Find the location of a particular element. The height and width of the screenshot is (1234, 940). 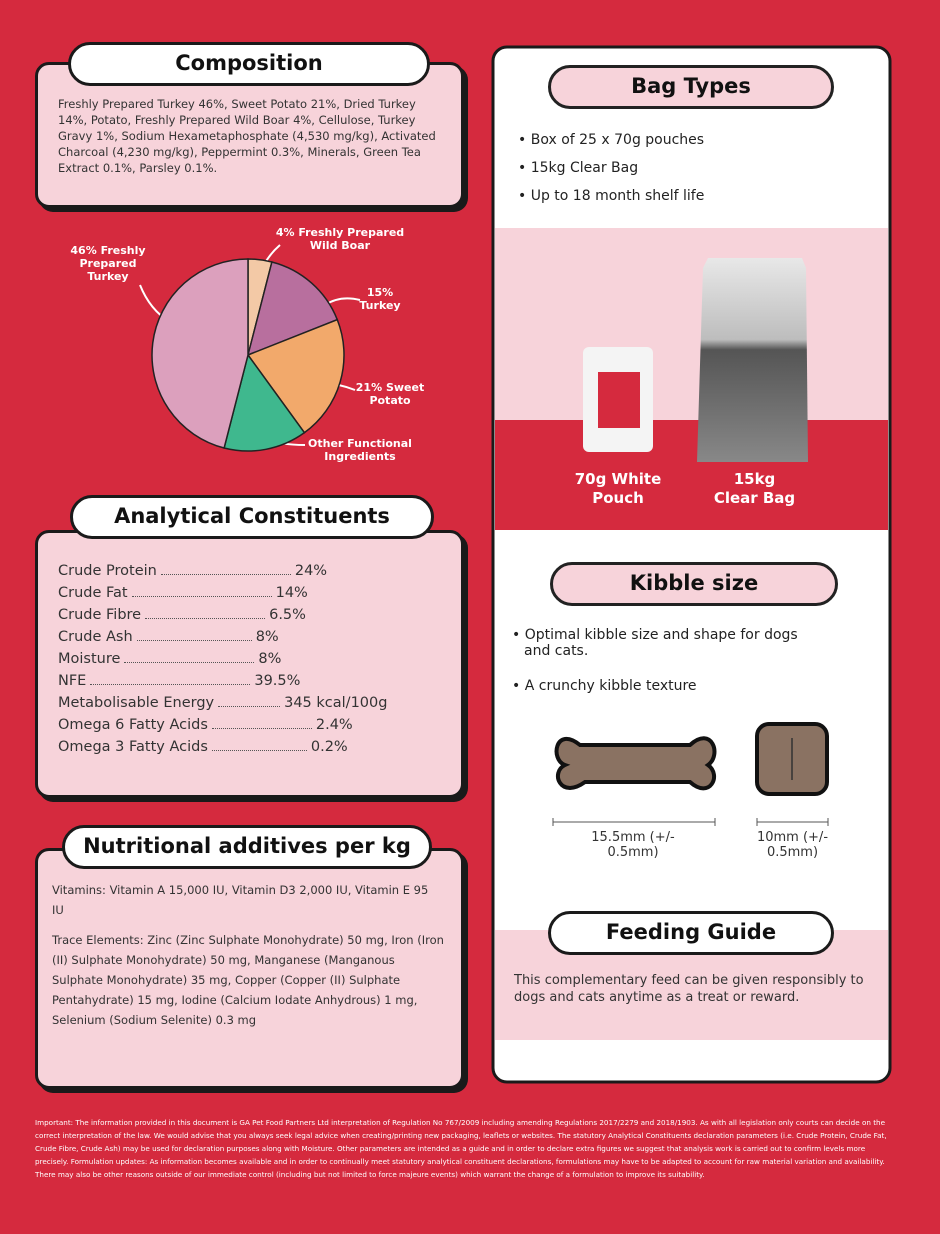

pie-label: 46% Freshly Prepared Turkey is located at coordinates (108, 263).